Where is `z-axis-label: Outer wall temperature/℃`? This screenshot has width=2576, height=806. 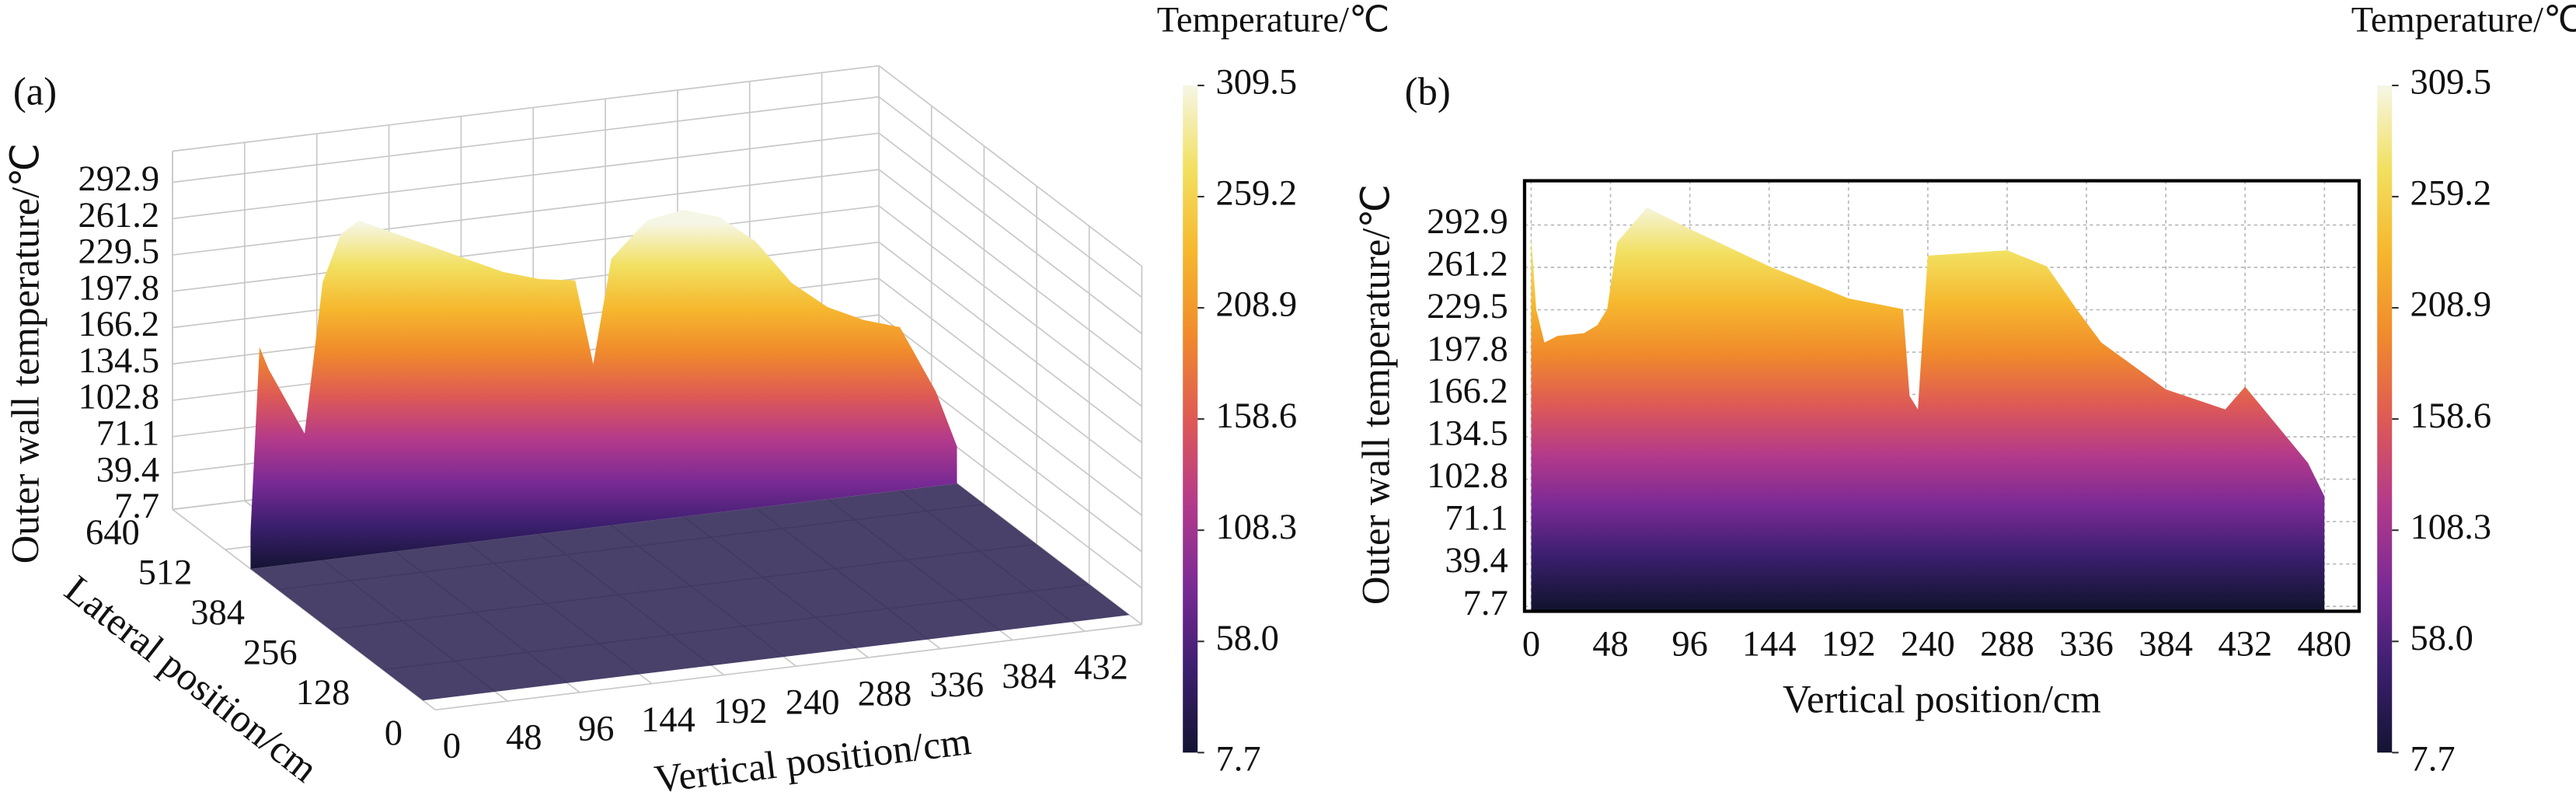 z-axis-label: Outer wall temperature/℃ is located at coordinates (26, 353).